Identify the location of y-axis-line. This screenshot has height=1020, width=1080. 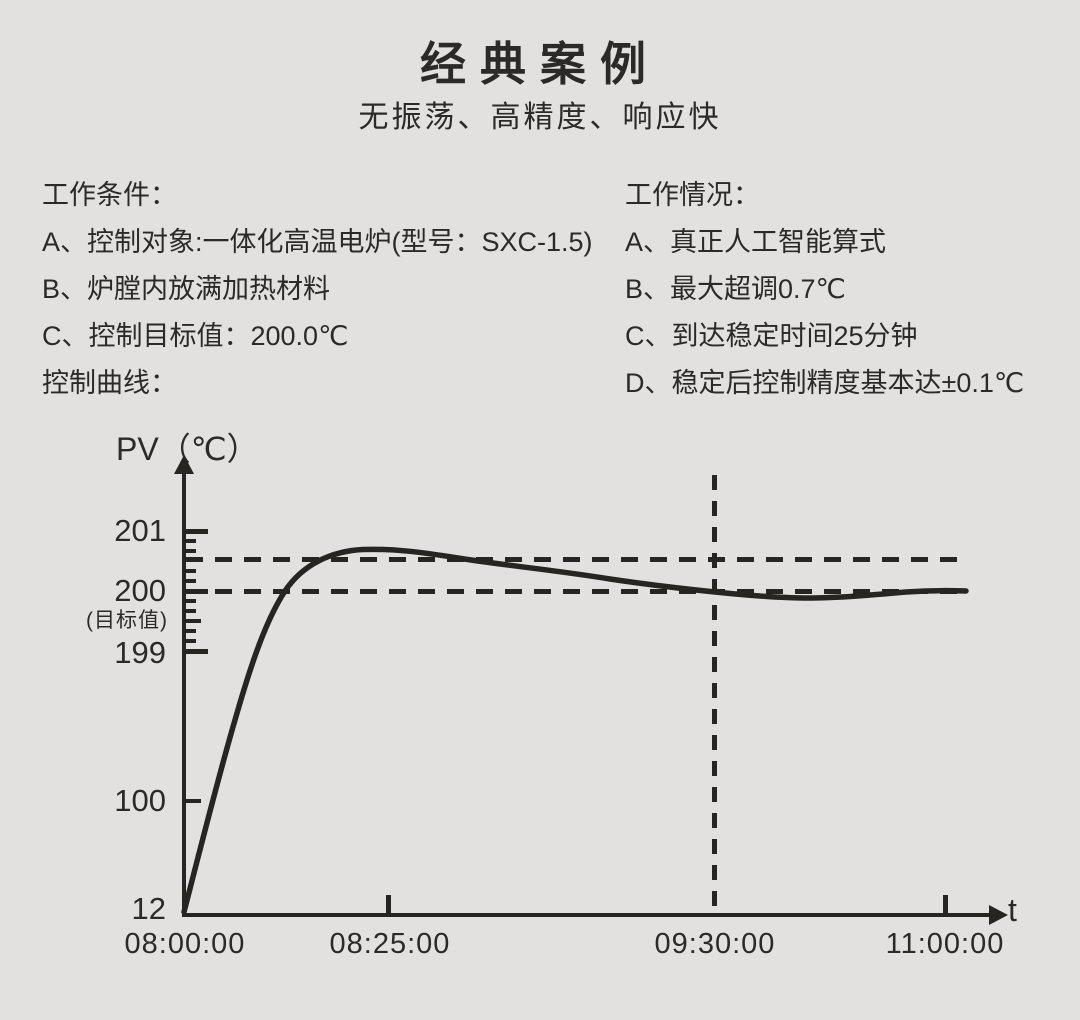
(184, 692).